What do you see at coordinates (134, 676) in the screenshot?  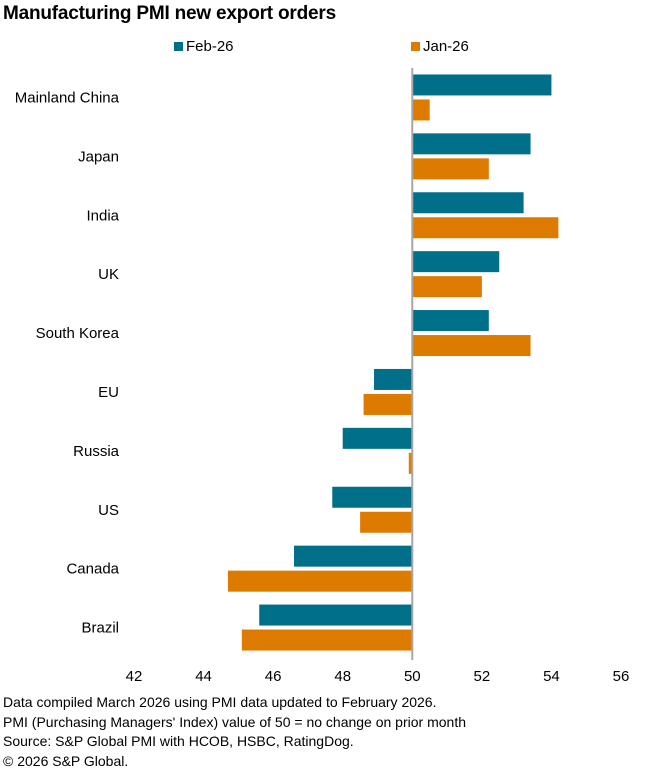 I see `x-tick-label-42: 42` at bounding box center [134, 676].